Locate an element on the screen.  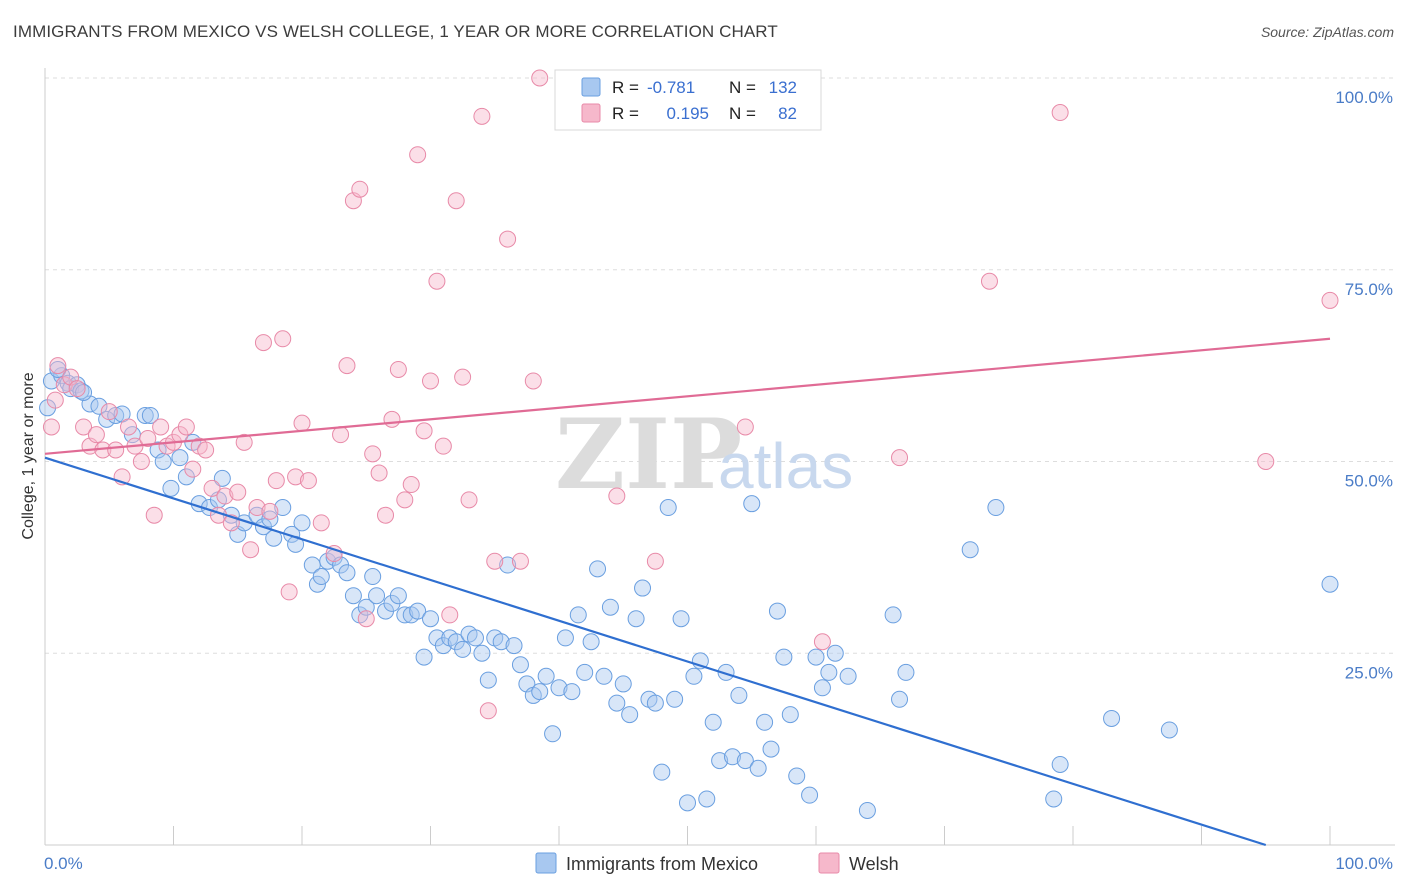
legend: Immigrants from Mexico Welsh is located at coordinates (717, 863).